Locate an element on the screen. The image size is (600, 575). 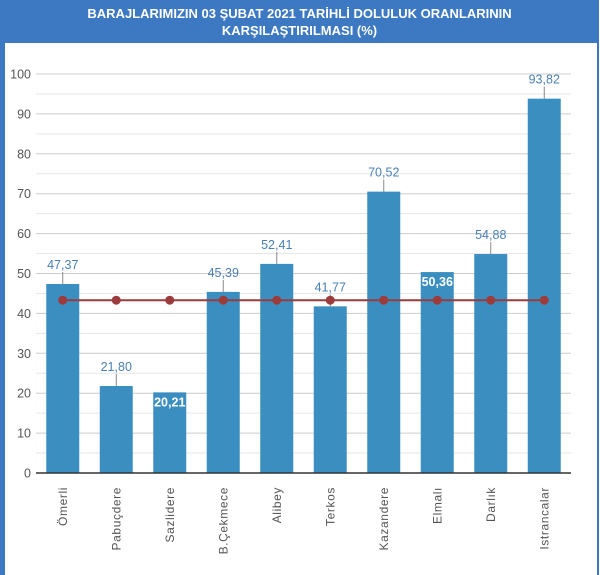
value-label: 47,37 is located at coordinates (62, 265).